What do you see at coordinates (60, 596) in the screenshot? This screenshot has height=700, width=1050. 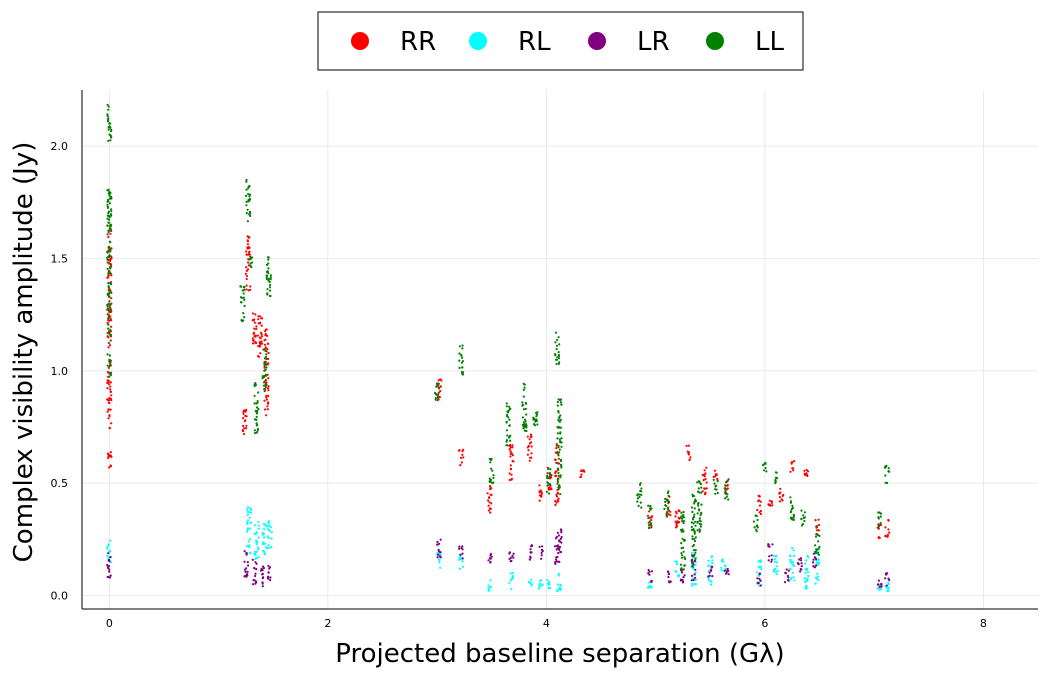 I see `y-tick-label: 0.0` at bounding box center [60, 596].